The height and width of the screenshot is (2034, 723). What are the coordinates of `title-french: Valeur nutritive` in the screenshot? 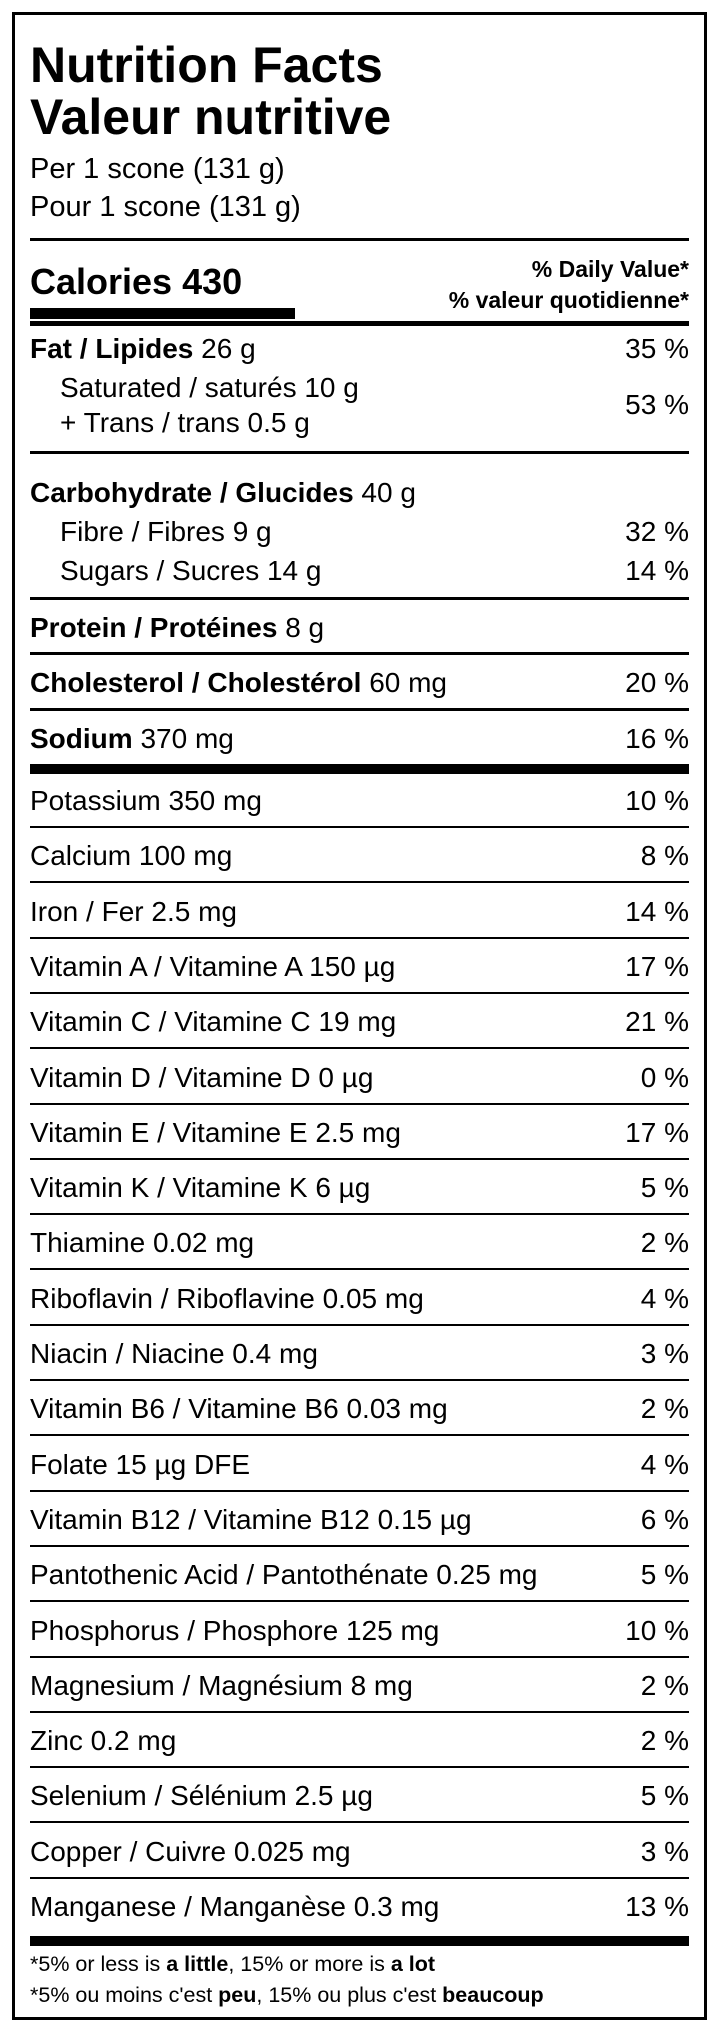 It's located at (211, 117).